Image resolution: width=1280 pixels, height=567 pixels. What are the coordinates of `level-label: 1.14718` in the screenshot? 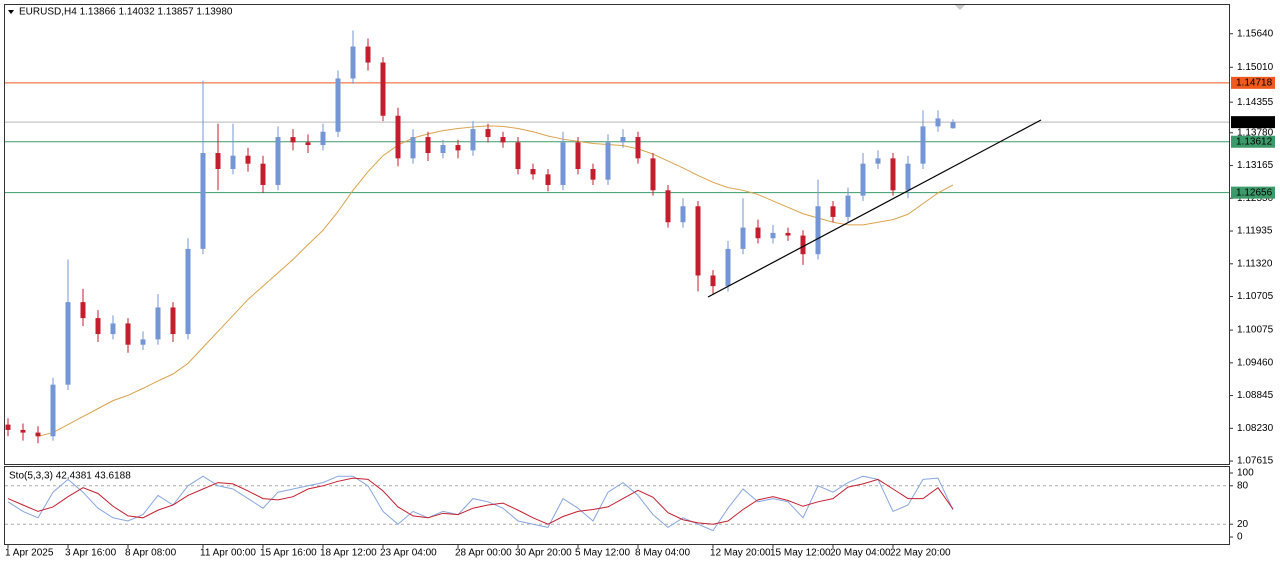 It's located at (1254, 82).